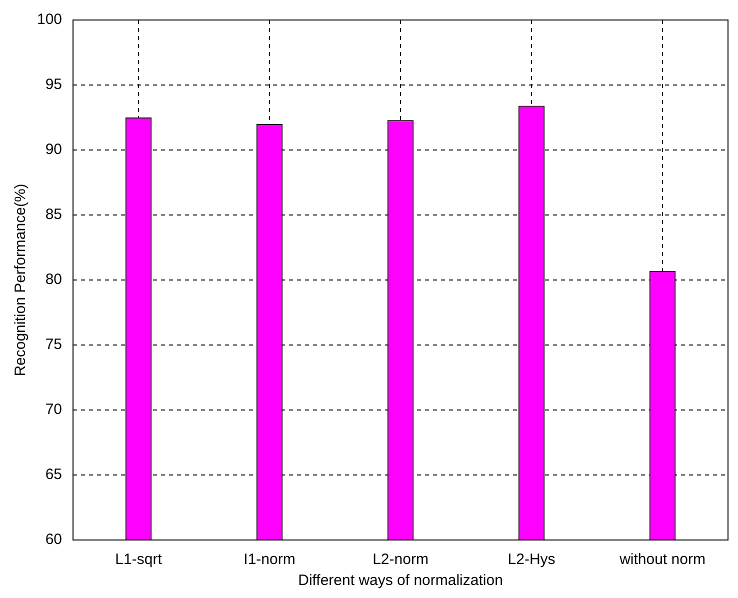 Image resolution: width=738 pixels, height=598 pixels. I want to click on y-tick-label: 60, so click(53, 539).